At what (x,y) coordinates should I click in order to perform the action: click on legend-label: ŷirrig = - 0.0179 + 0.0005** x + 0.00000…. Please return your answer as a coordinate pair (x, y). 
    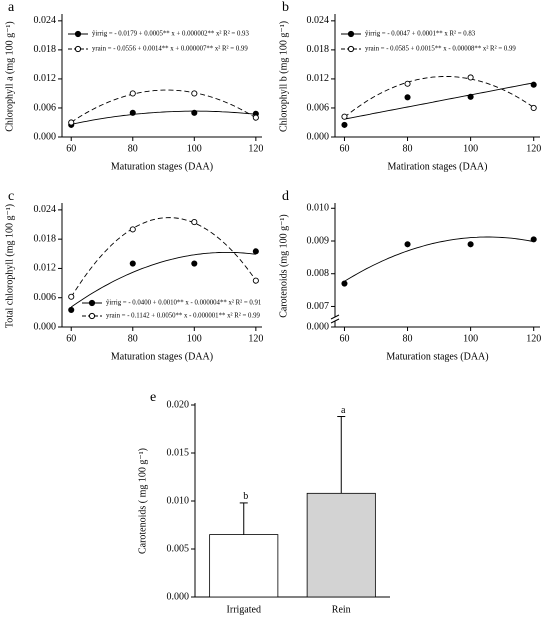
    Looking at the image, I should click on (170, 34).